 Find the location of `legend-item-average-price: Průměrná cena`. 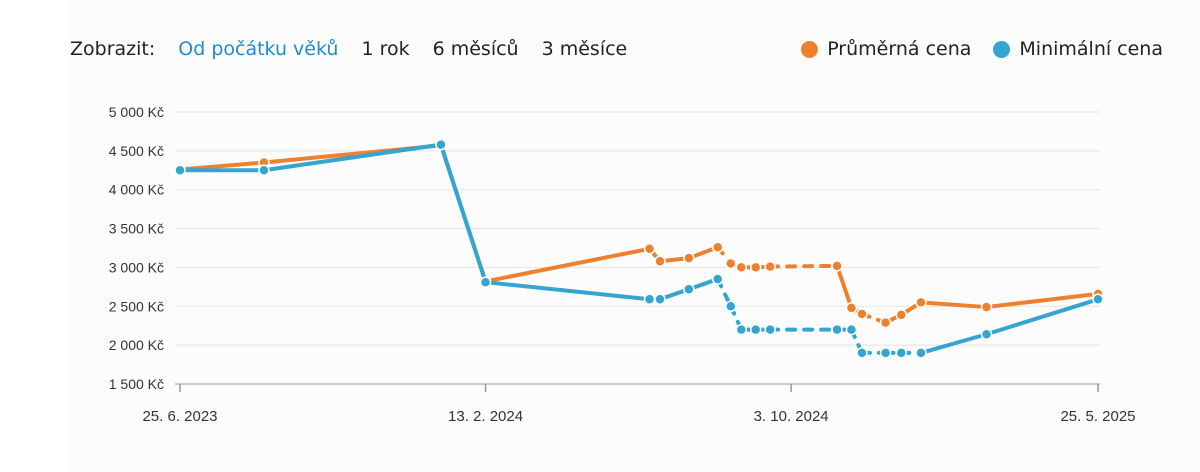

legend-item-average-price: Průměrná cena is located at coordinates (886, 49).